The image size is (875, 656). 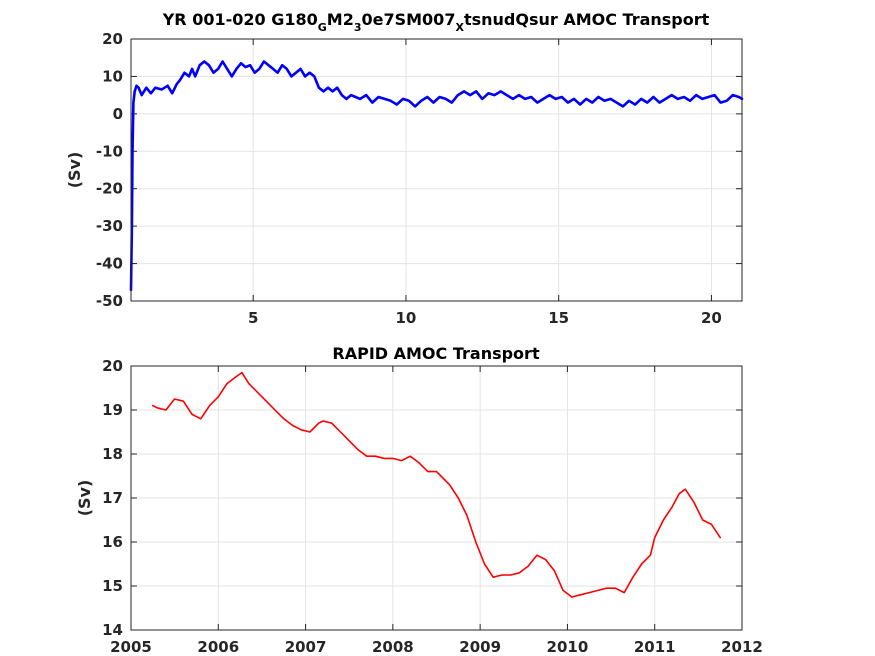 I want to click on bottom-x-tick-label: 2012, so click(x=742, y=647).